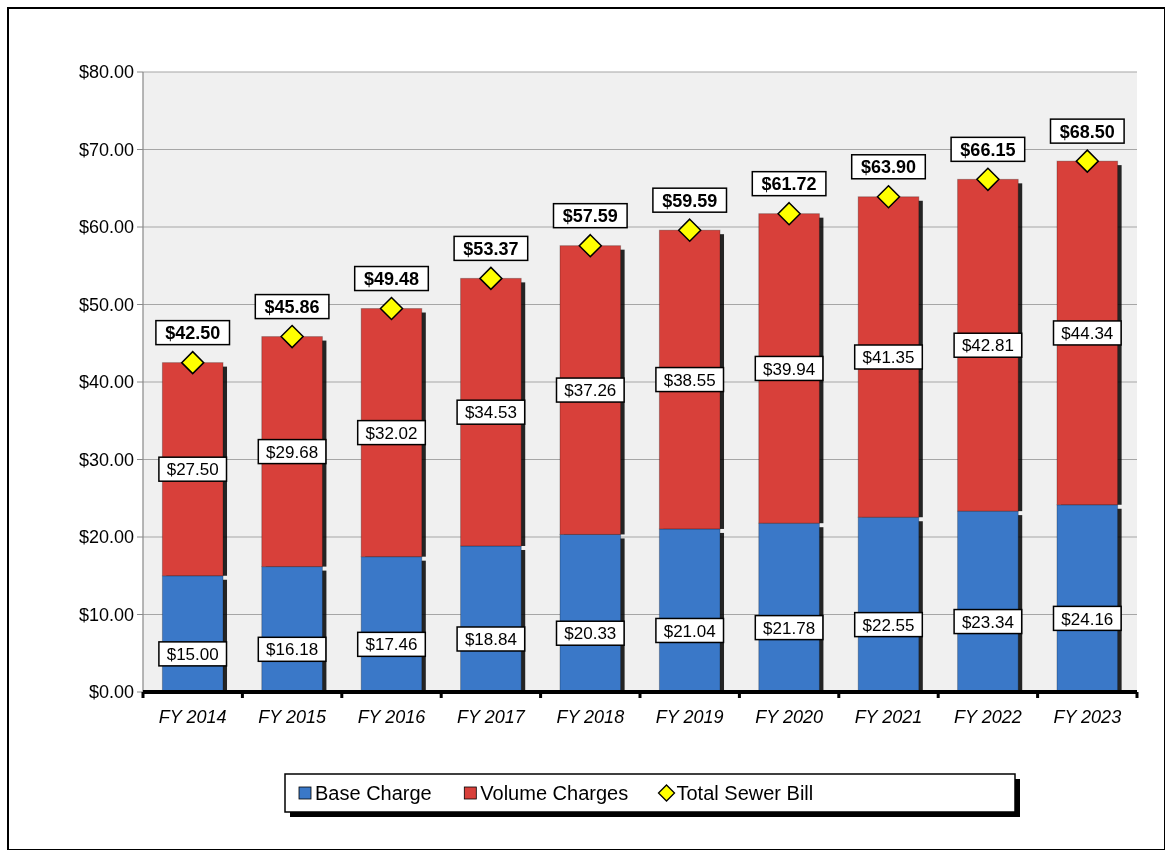  Describe the element at coordinates (789, 717) in the screenshot. I see `x-tick-label: FY 2020` at that location.